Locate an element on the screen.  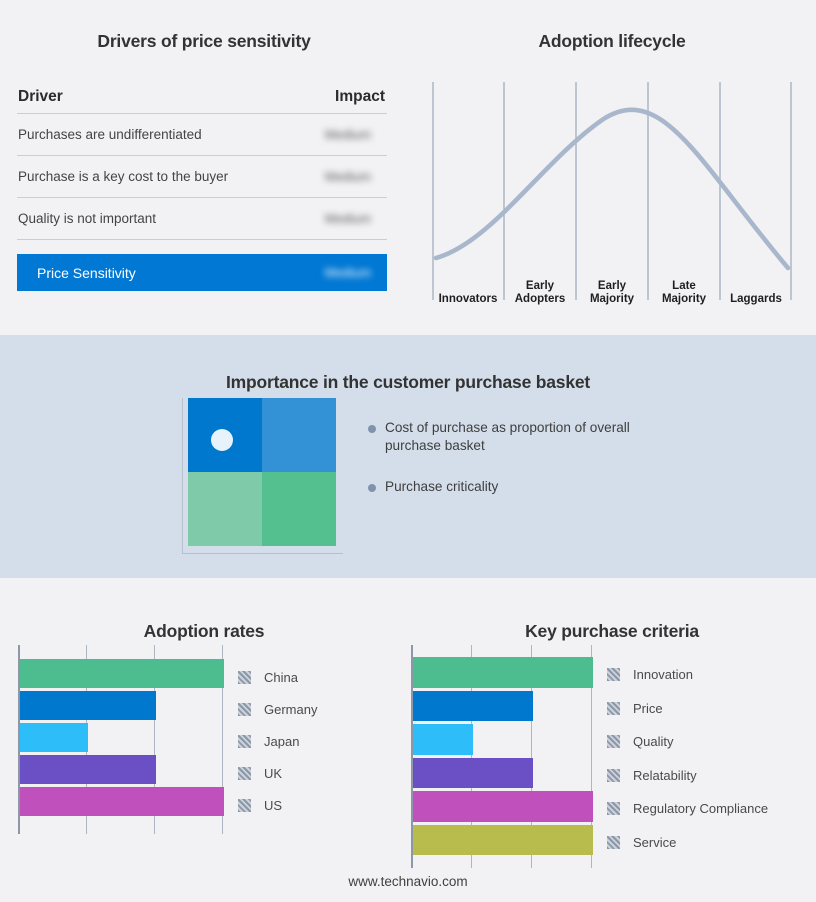
legend-label: Regulatory Compliance is located at coordinates (701, 809).